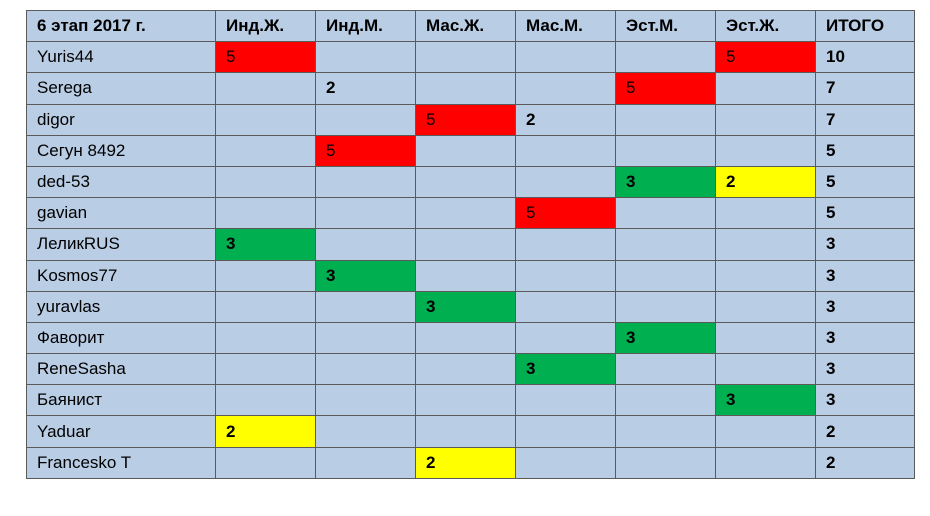 Image resolution: width=930 pixels, height=516 pixels. I want to click on score-cell-est-m: 5, so click(665, 88).